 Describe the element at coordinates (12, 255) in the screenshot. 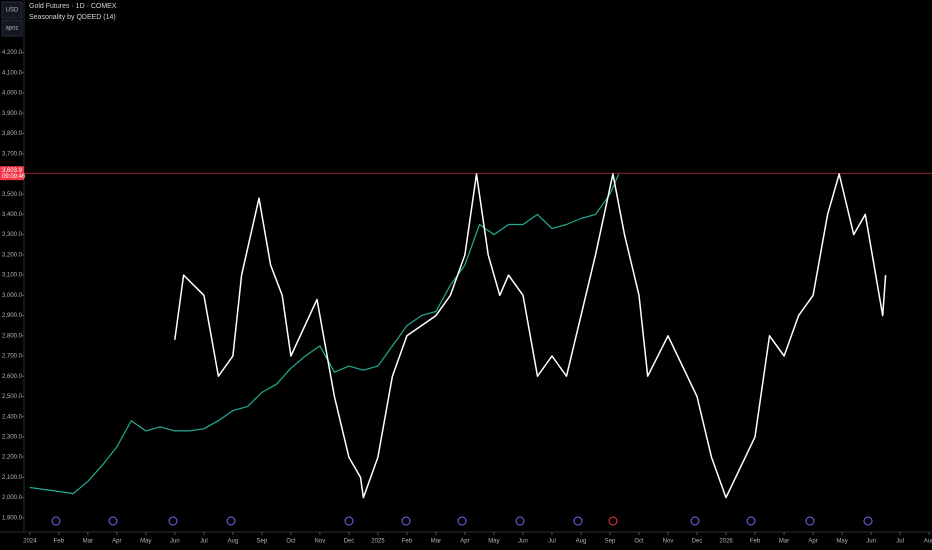

I see `y-tick-label: 3,200.0` at that location.